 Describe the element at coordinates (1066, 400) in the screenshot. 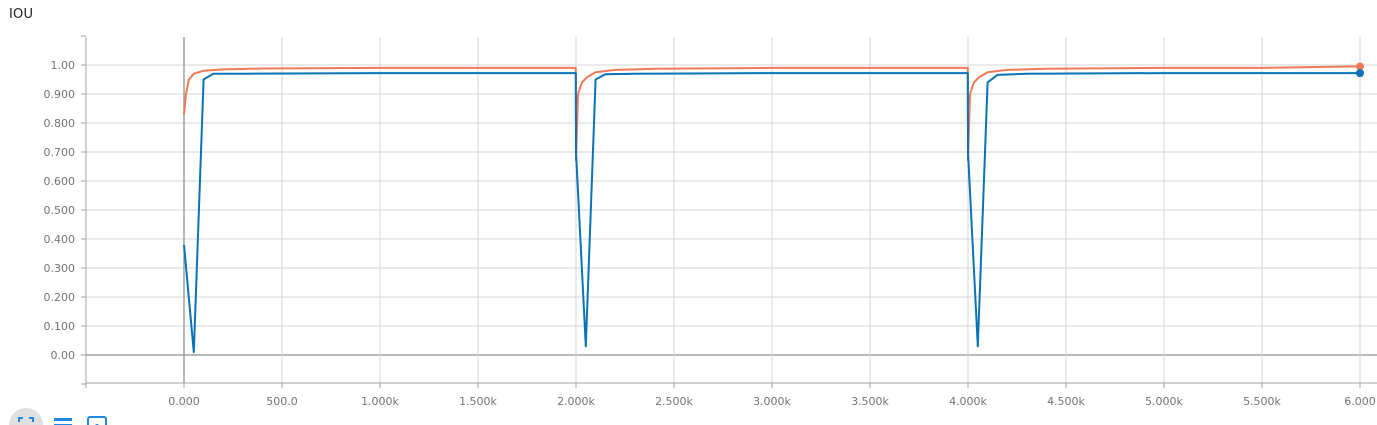

I see `x-tick-label: 4.500k` at that location.